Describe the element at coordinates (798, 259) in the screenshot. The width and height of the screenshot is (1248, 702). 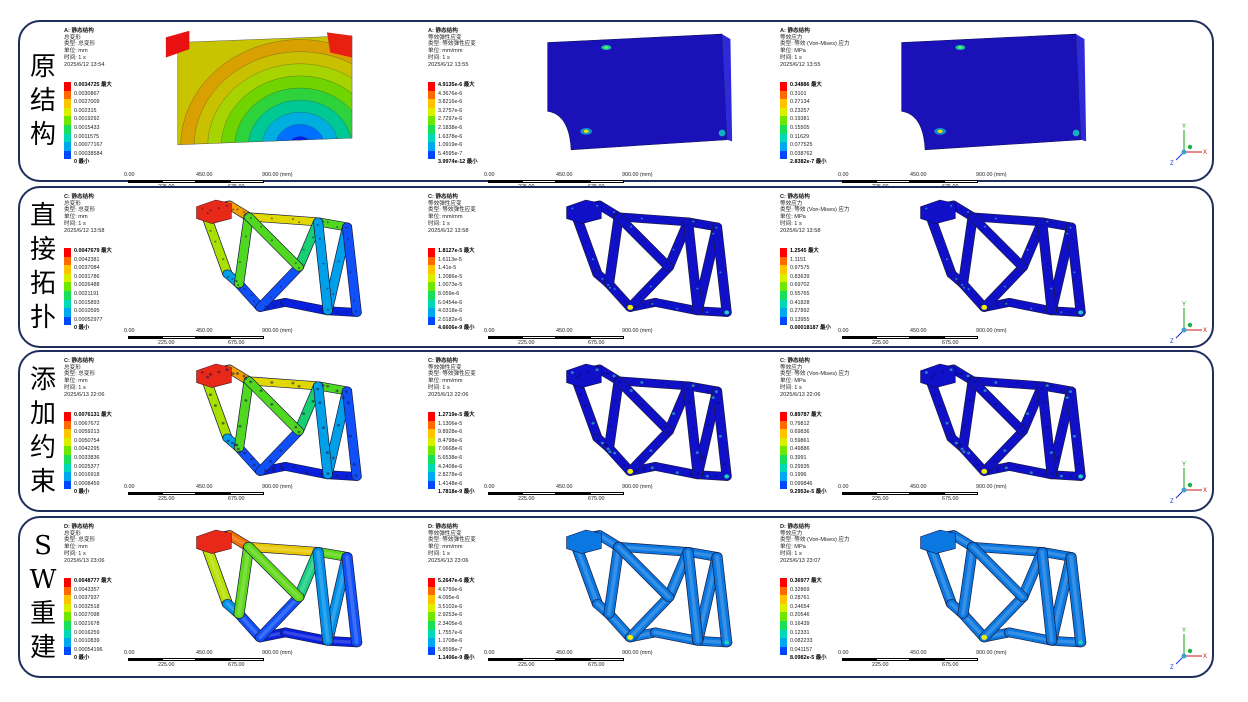
I see `legend-value: 1.1151` at that location.